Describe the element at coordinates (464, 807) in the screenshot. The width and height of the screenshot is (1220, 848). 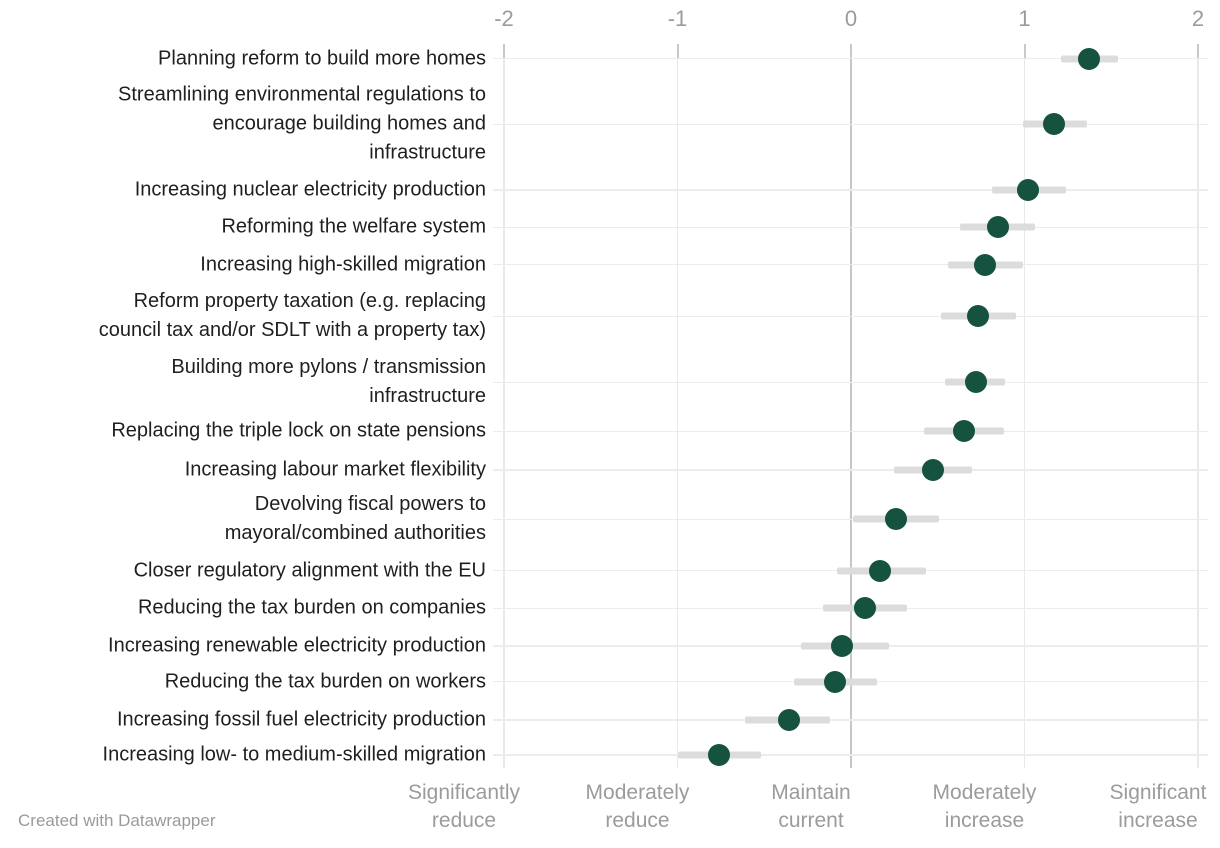
I see `x-axis-scale-label: Significantly reduce` at that location.